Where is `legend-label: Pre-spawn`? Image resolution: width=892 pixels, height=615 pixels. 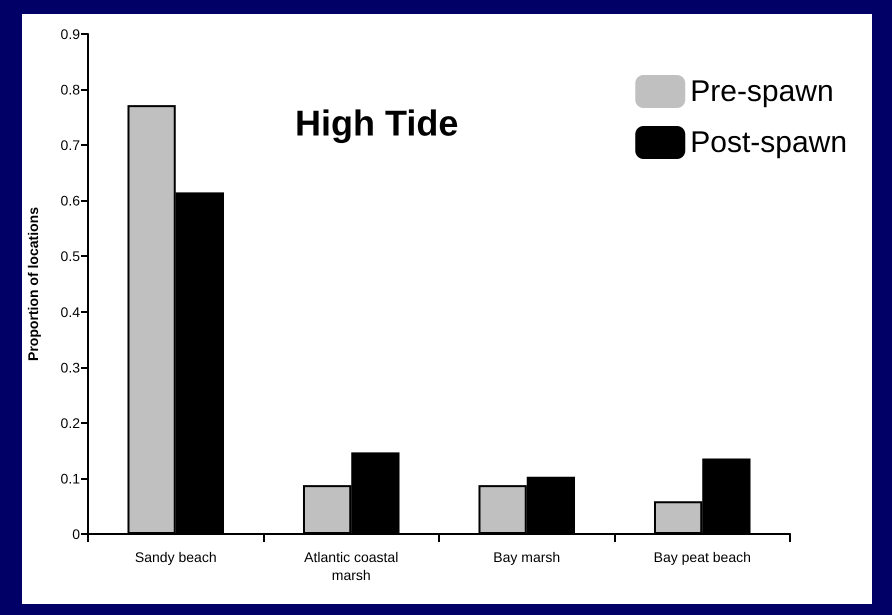
legend-label: Pre-spawn is located at coordinates (762, 91).